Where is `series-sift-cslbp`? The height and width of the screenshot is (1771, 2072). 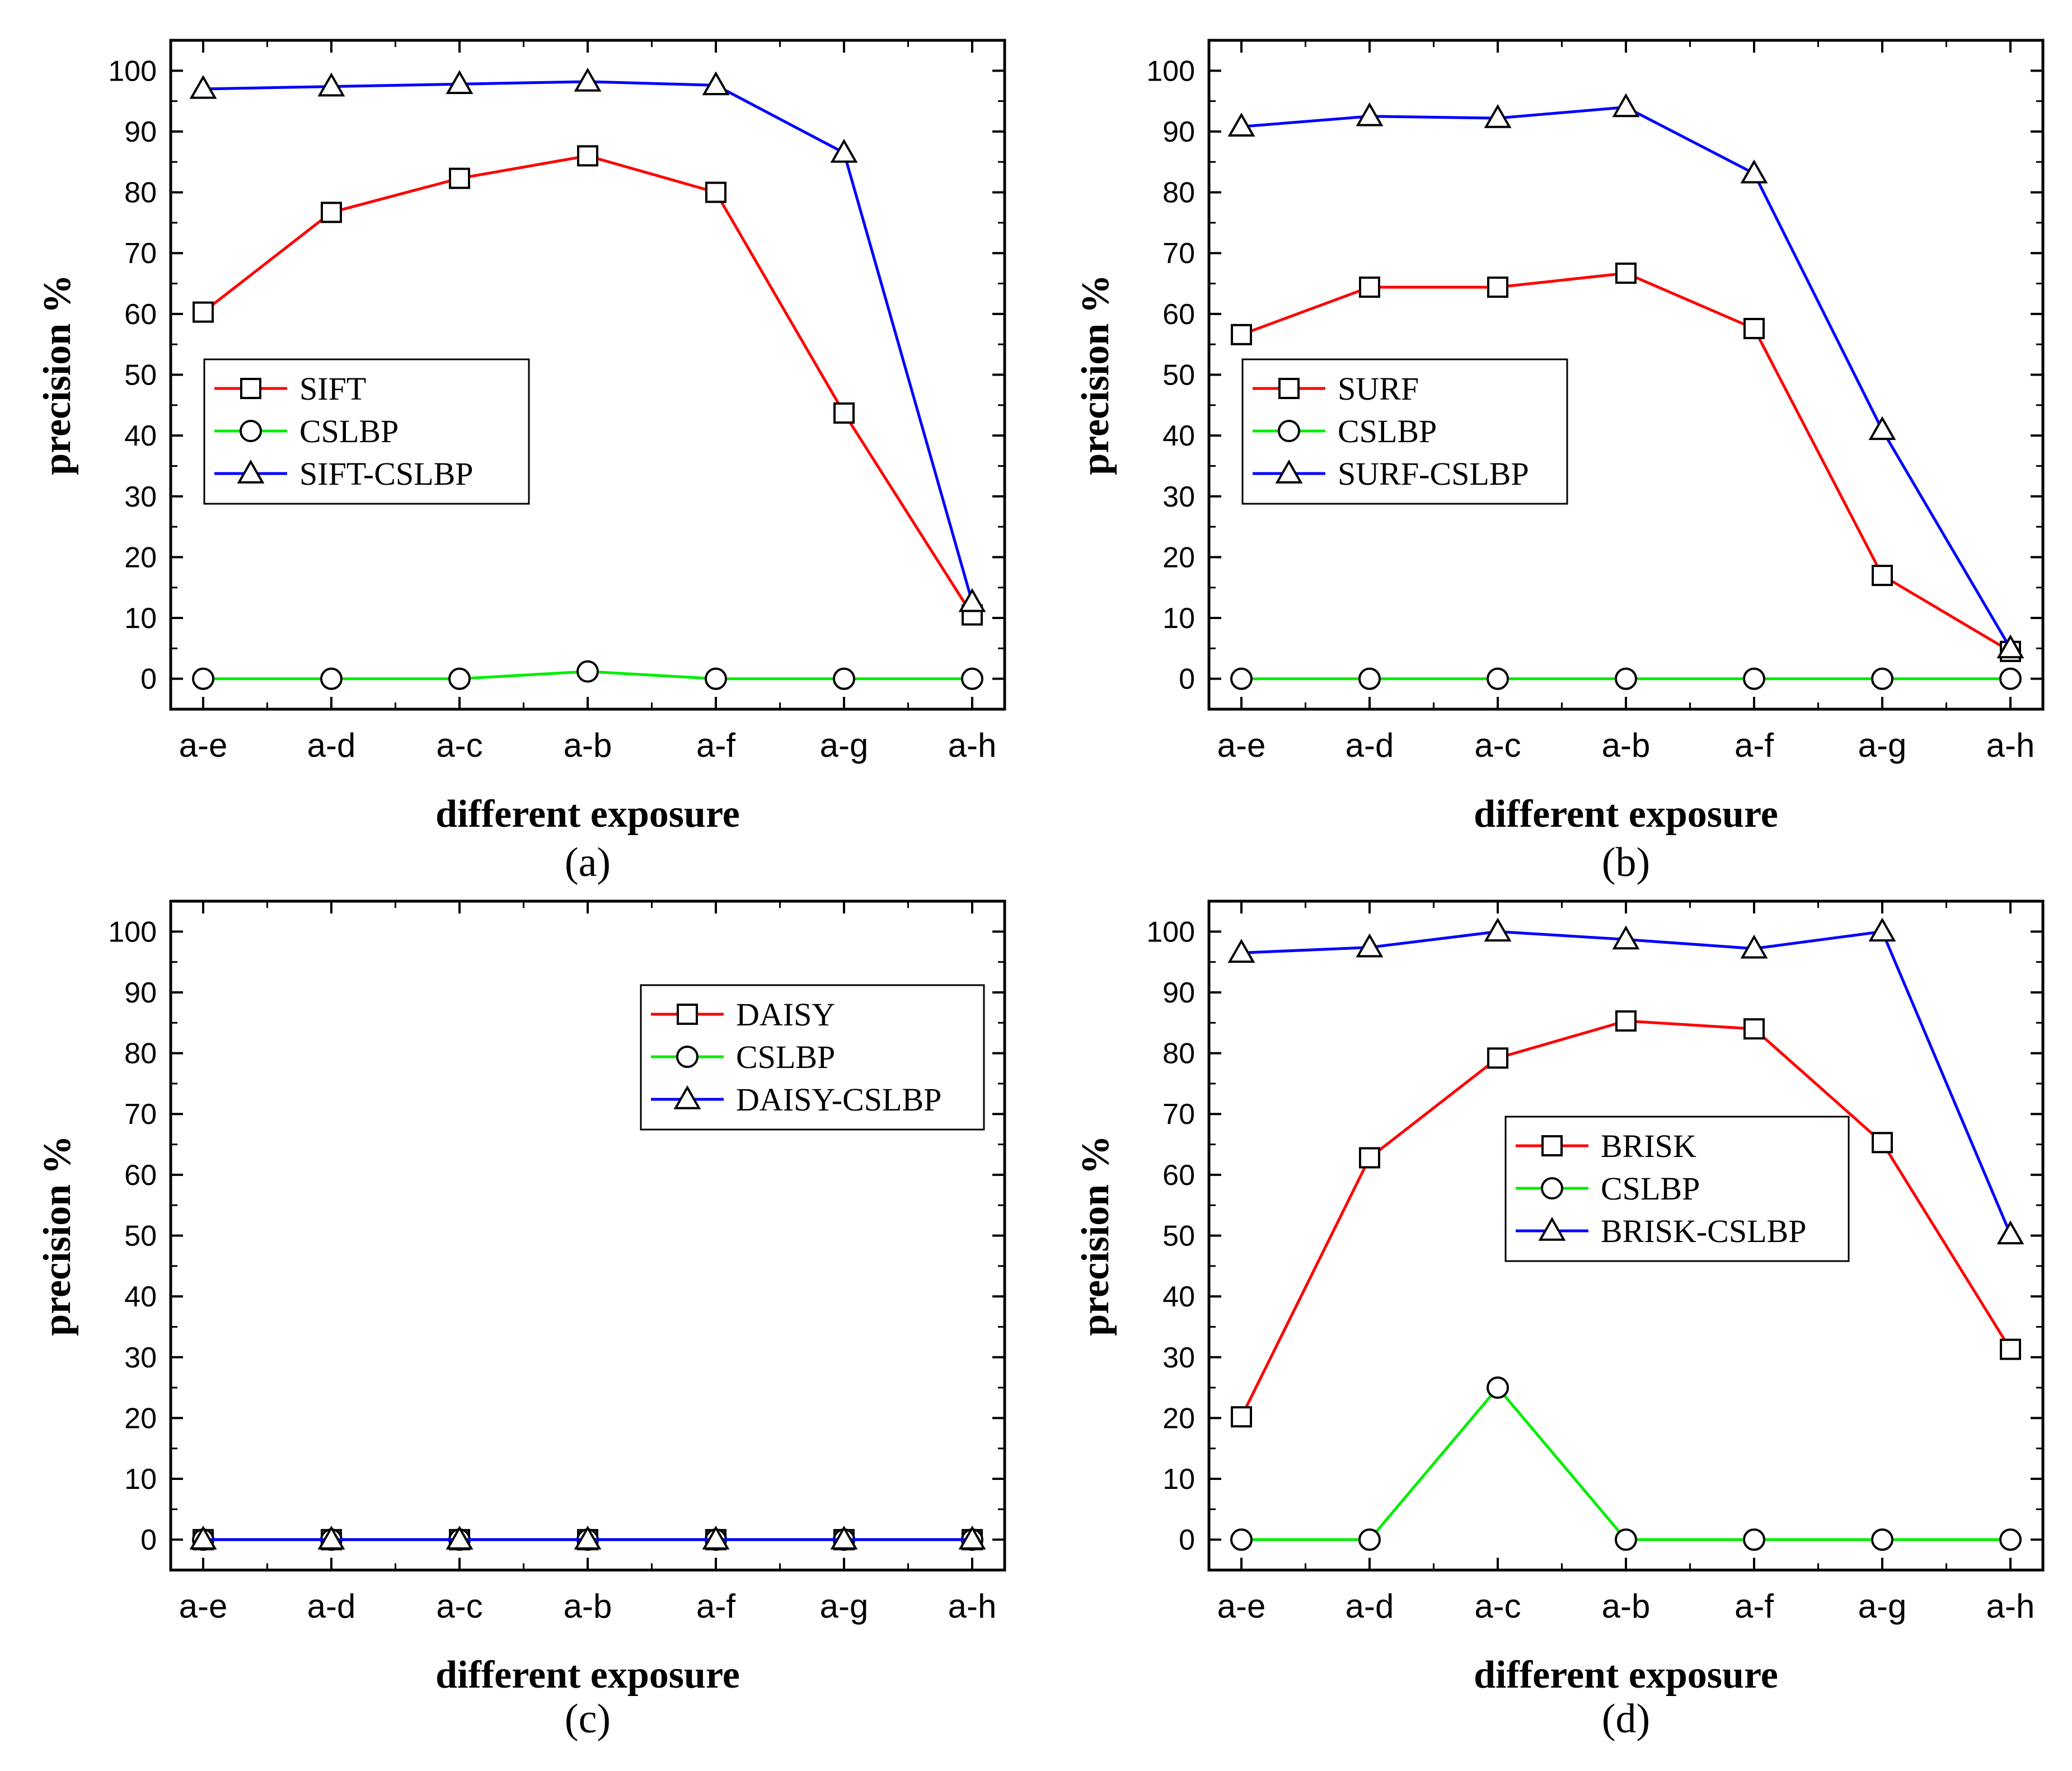 series-sift-cslbp is located at coordinates (587, 339).